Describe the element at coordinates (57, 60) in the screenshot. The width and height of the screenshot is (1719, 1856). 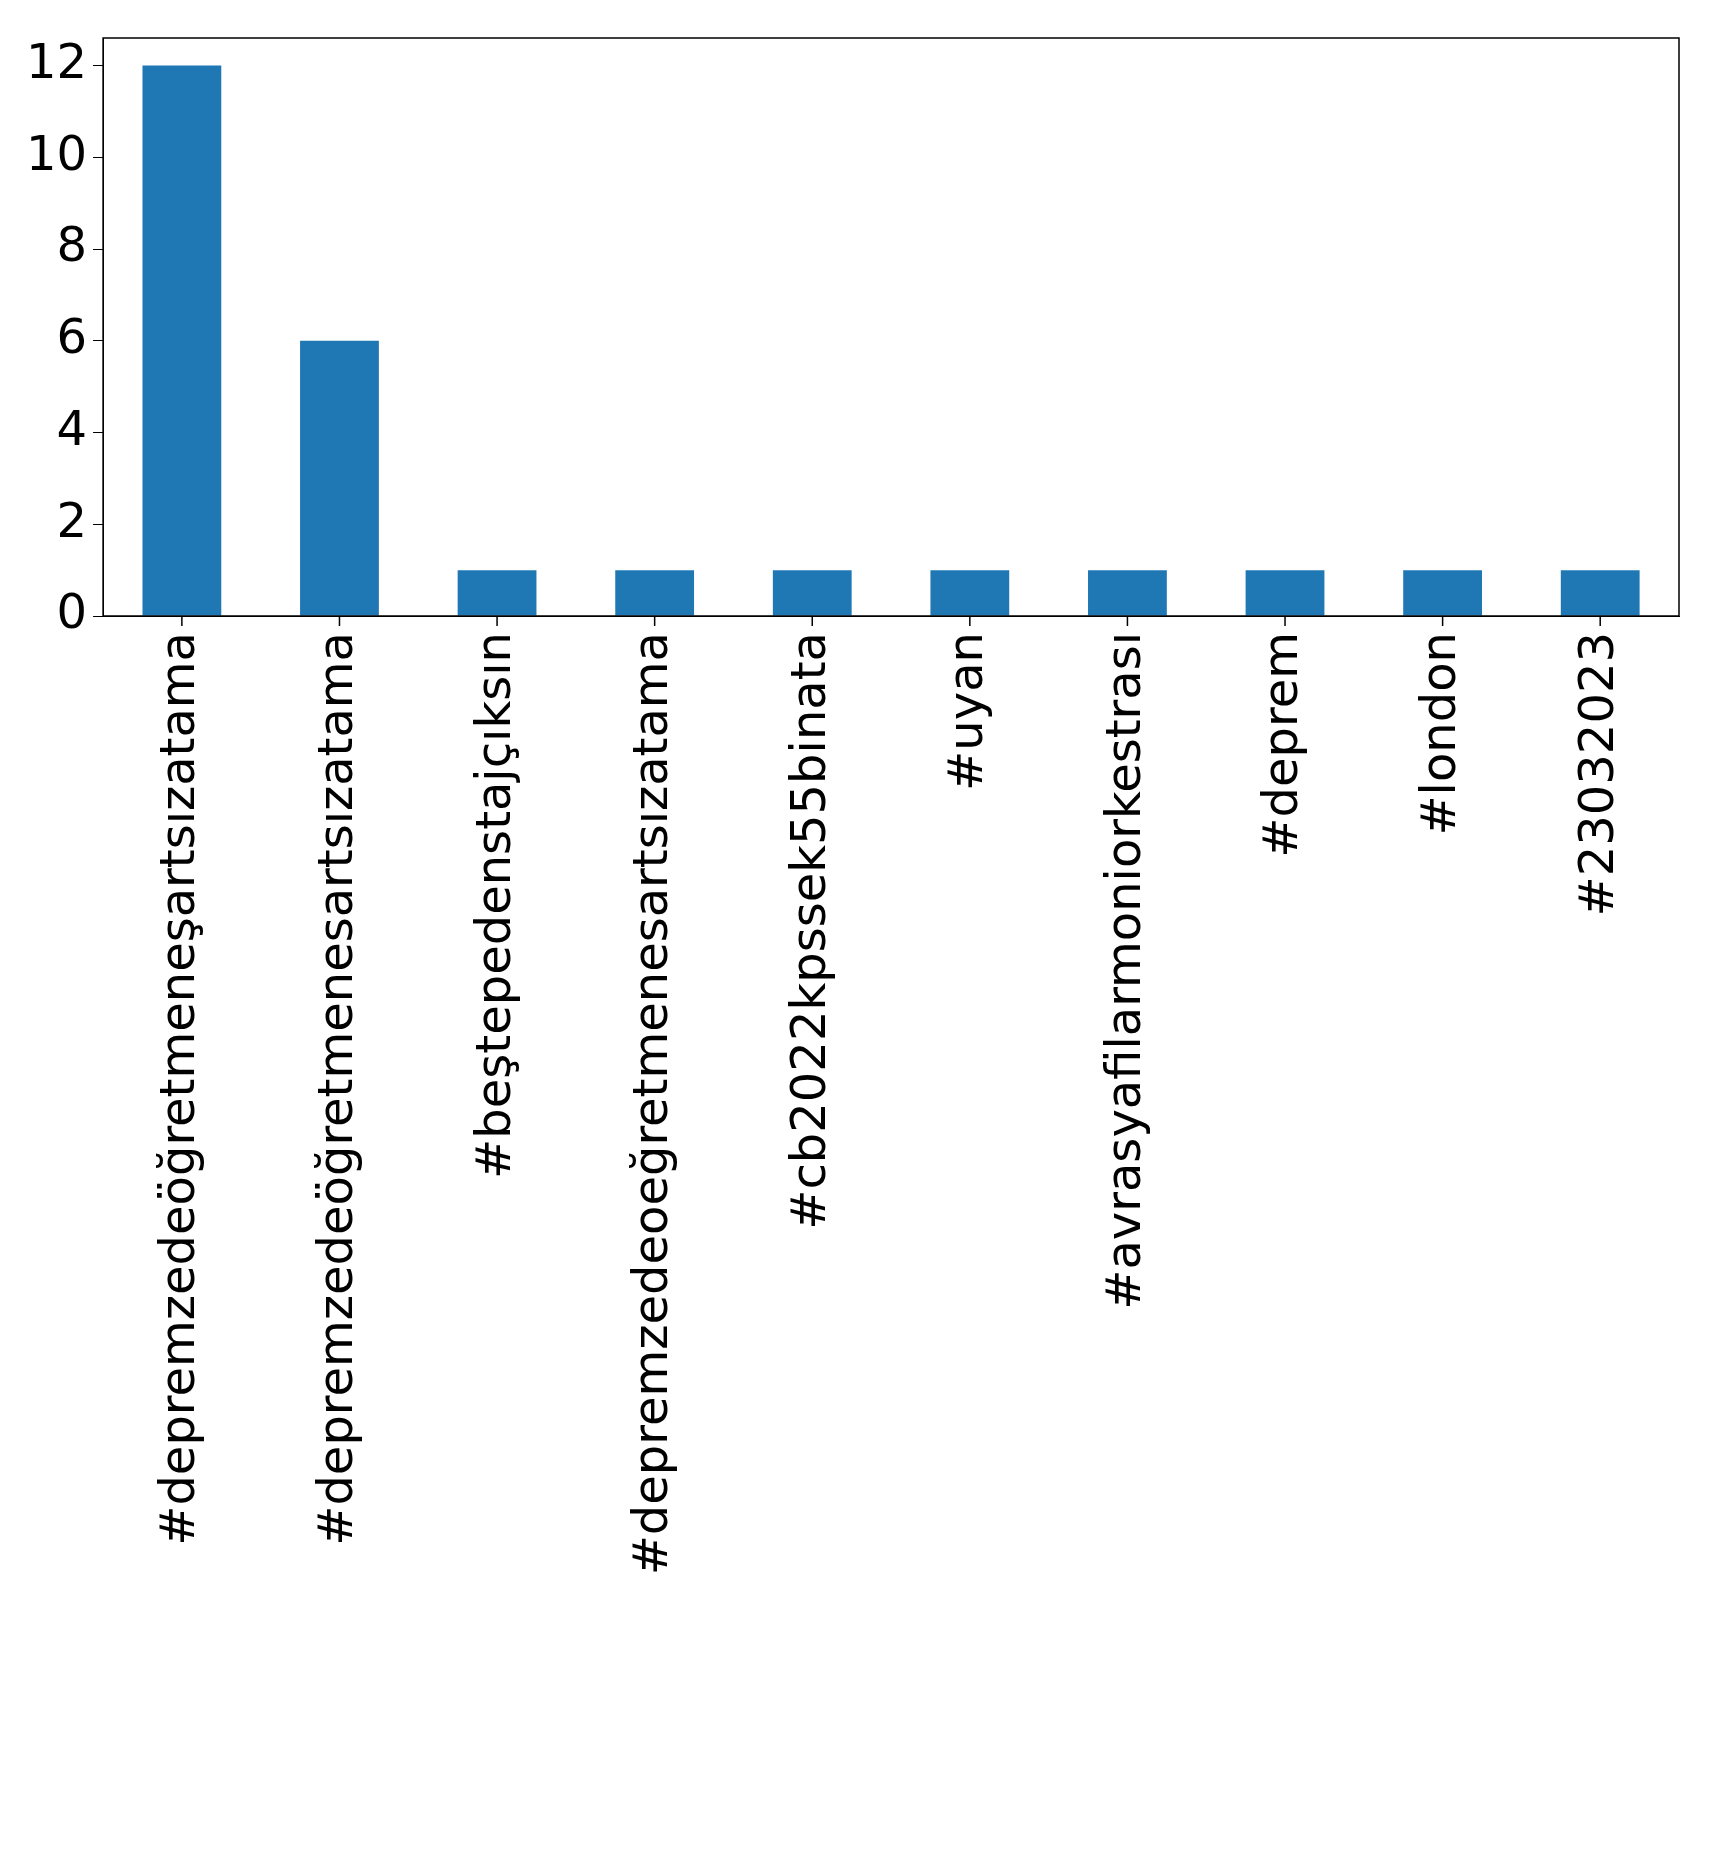
I see `y-tick-label: 12` at that location.